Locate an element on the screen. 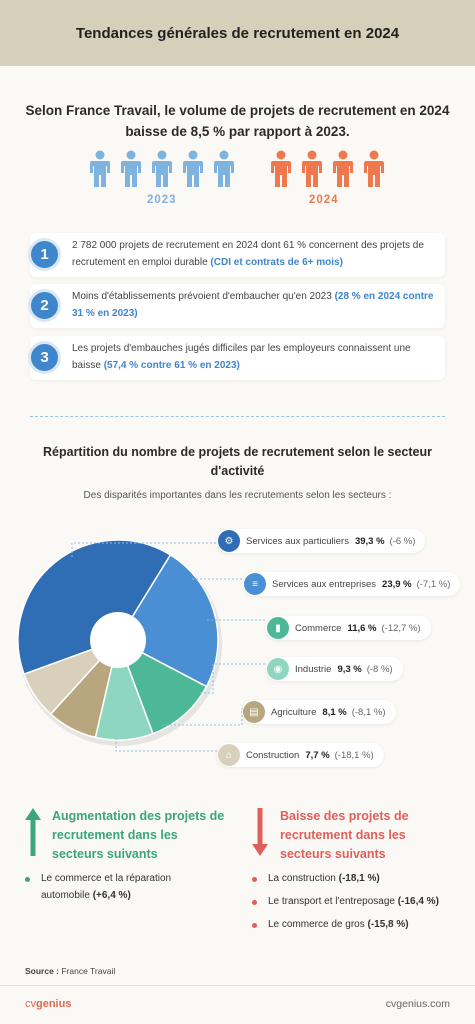 The image size is (475, 1024). legend-item-4: ▤ Agriculture 8,1 % (-8,1 %) is located at coordinates (319, 712).